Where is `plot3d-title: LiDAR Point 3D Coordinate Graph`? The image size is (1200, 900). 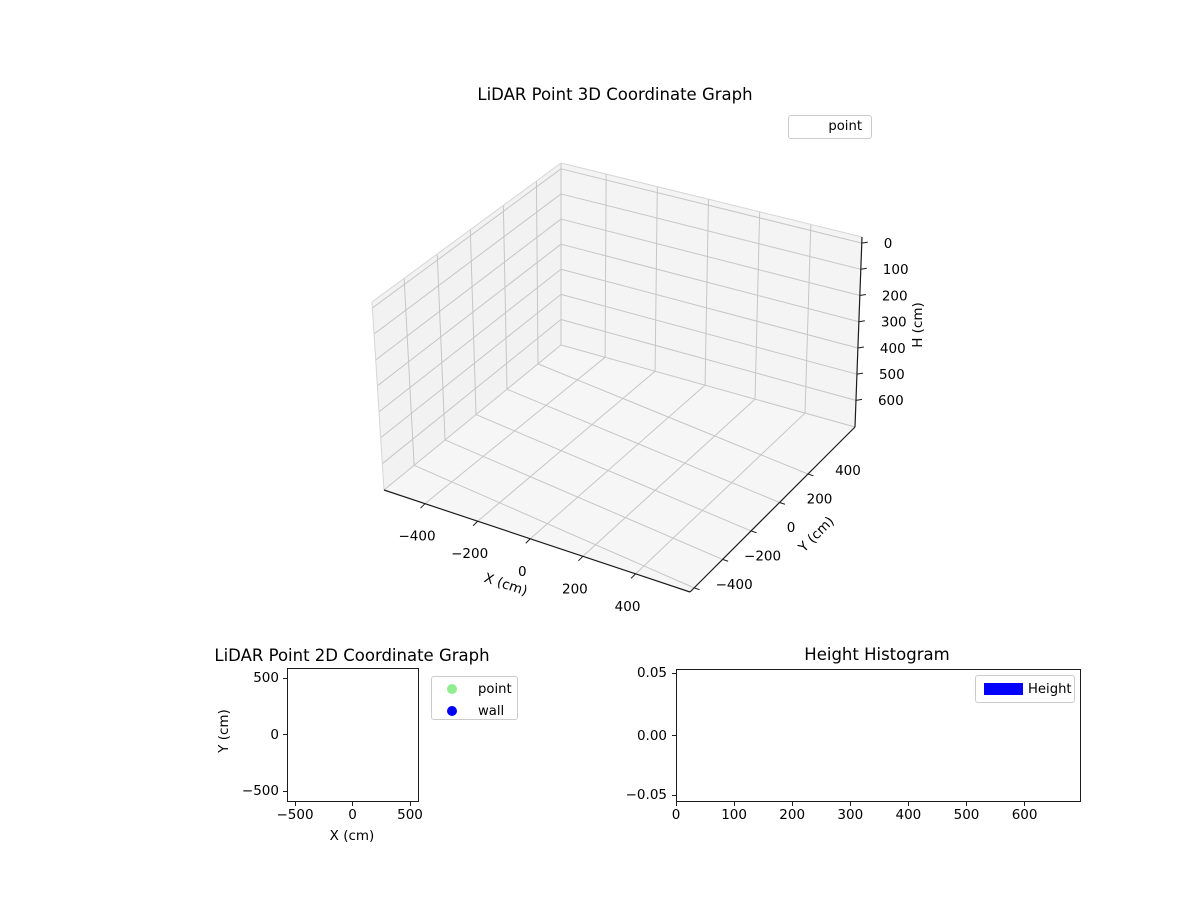 plot3d-title: LiDAR Point 3D Coordinate Graph is located at coordinates (615, 94).